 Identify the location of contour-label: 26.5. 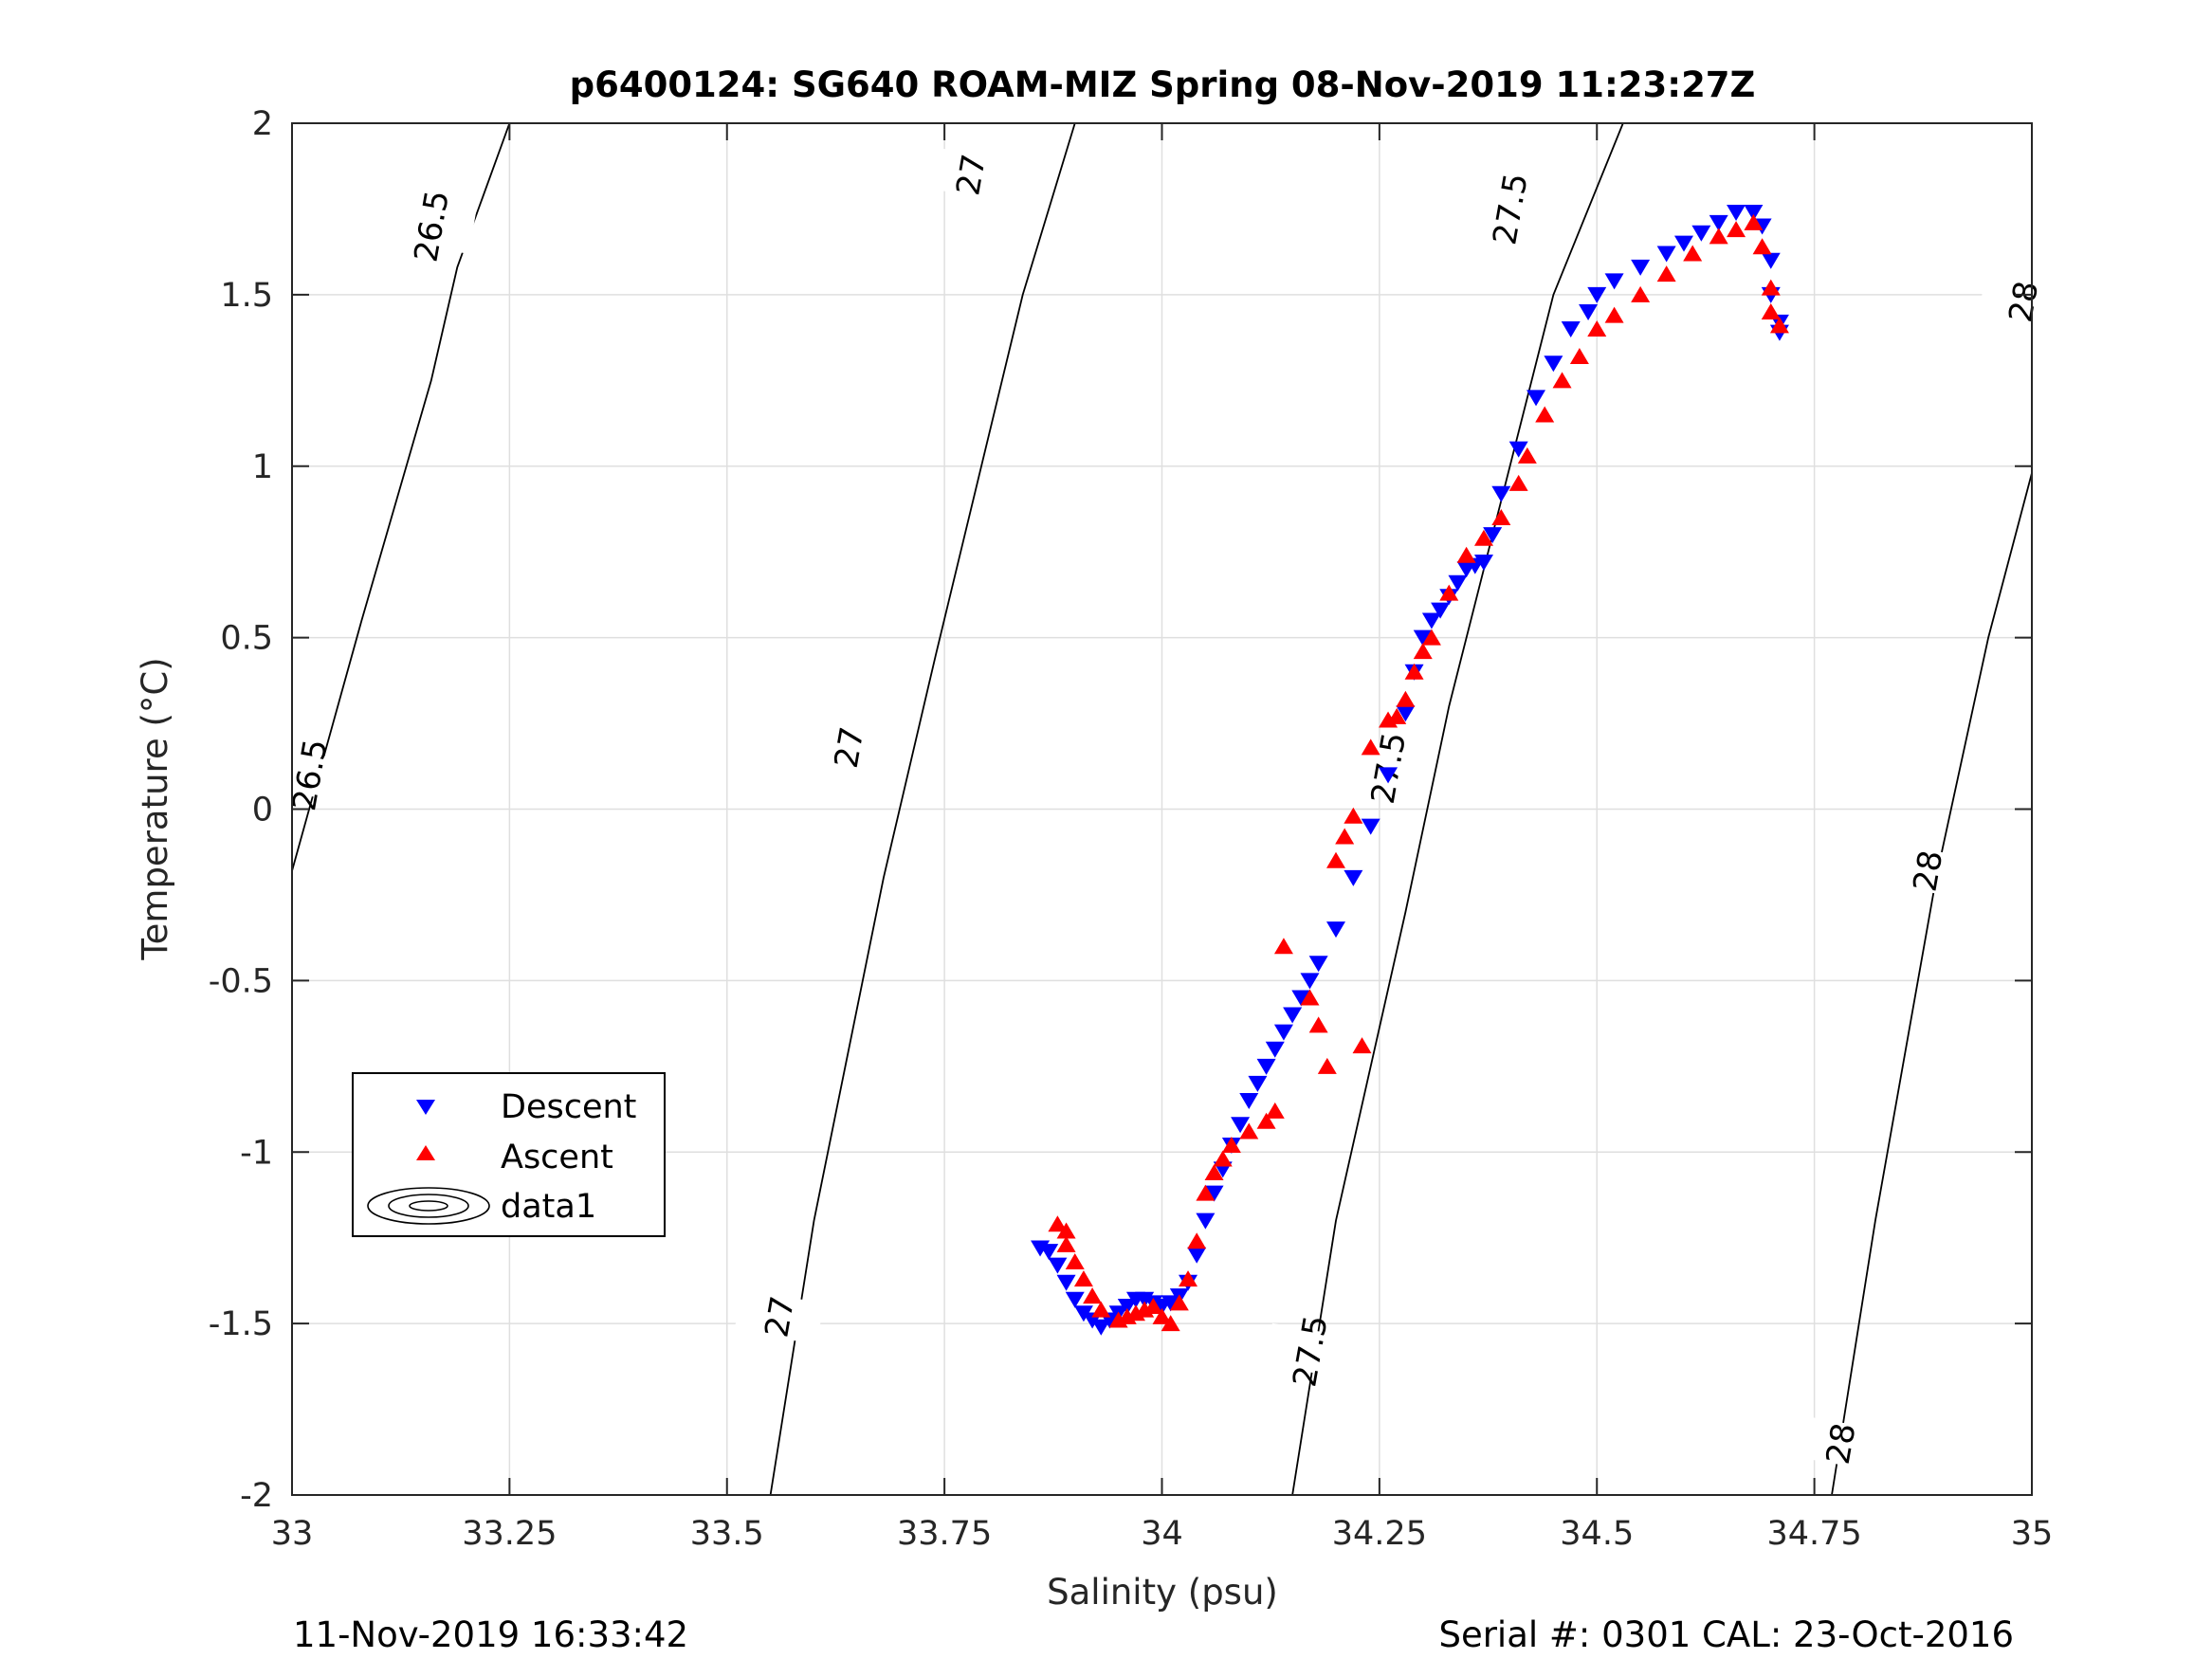
(433, 226).